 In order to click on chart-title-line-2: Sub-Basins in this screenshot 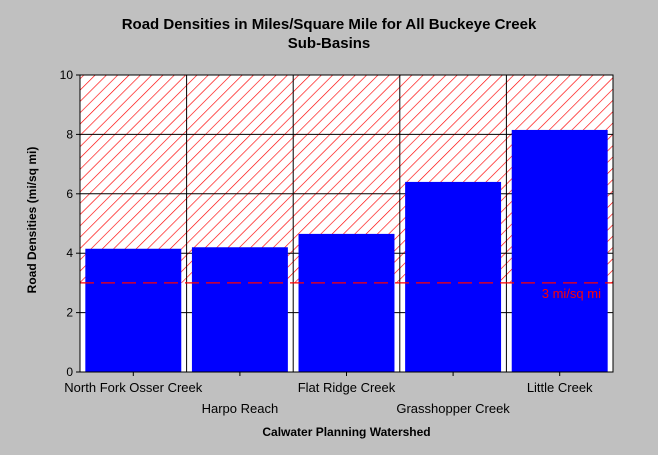, I will do `click(329, 43)`.